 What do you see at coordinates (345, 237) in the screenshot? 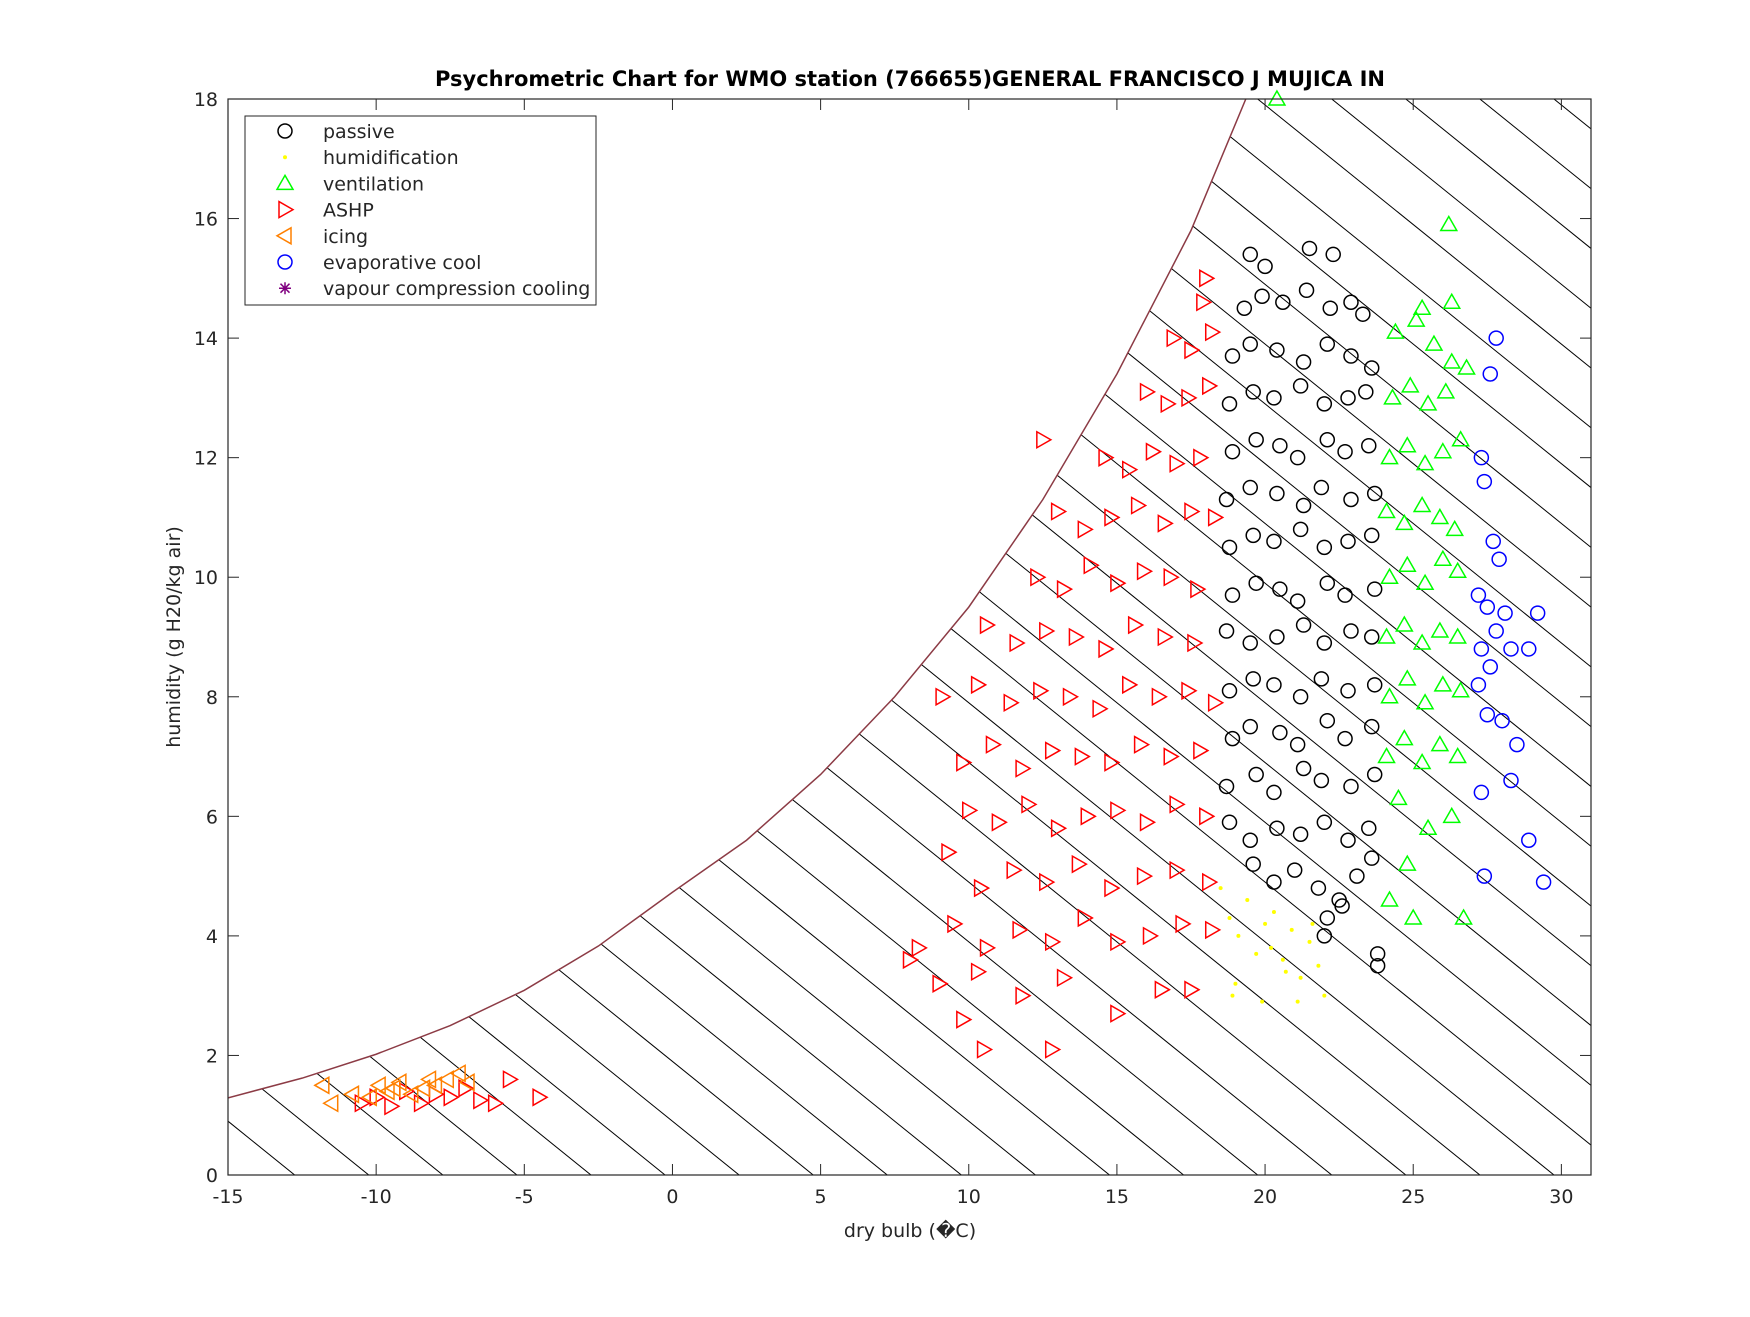
I see `legend-label: icing` at bounding box center [345, 237].